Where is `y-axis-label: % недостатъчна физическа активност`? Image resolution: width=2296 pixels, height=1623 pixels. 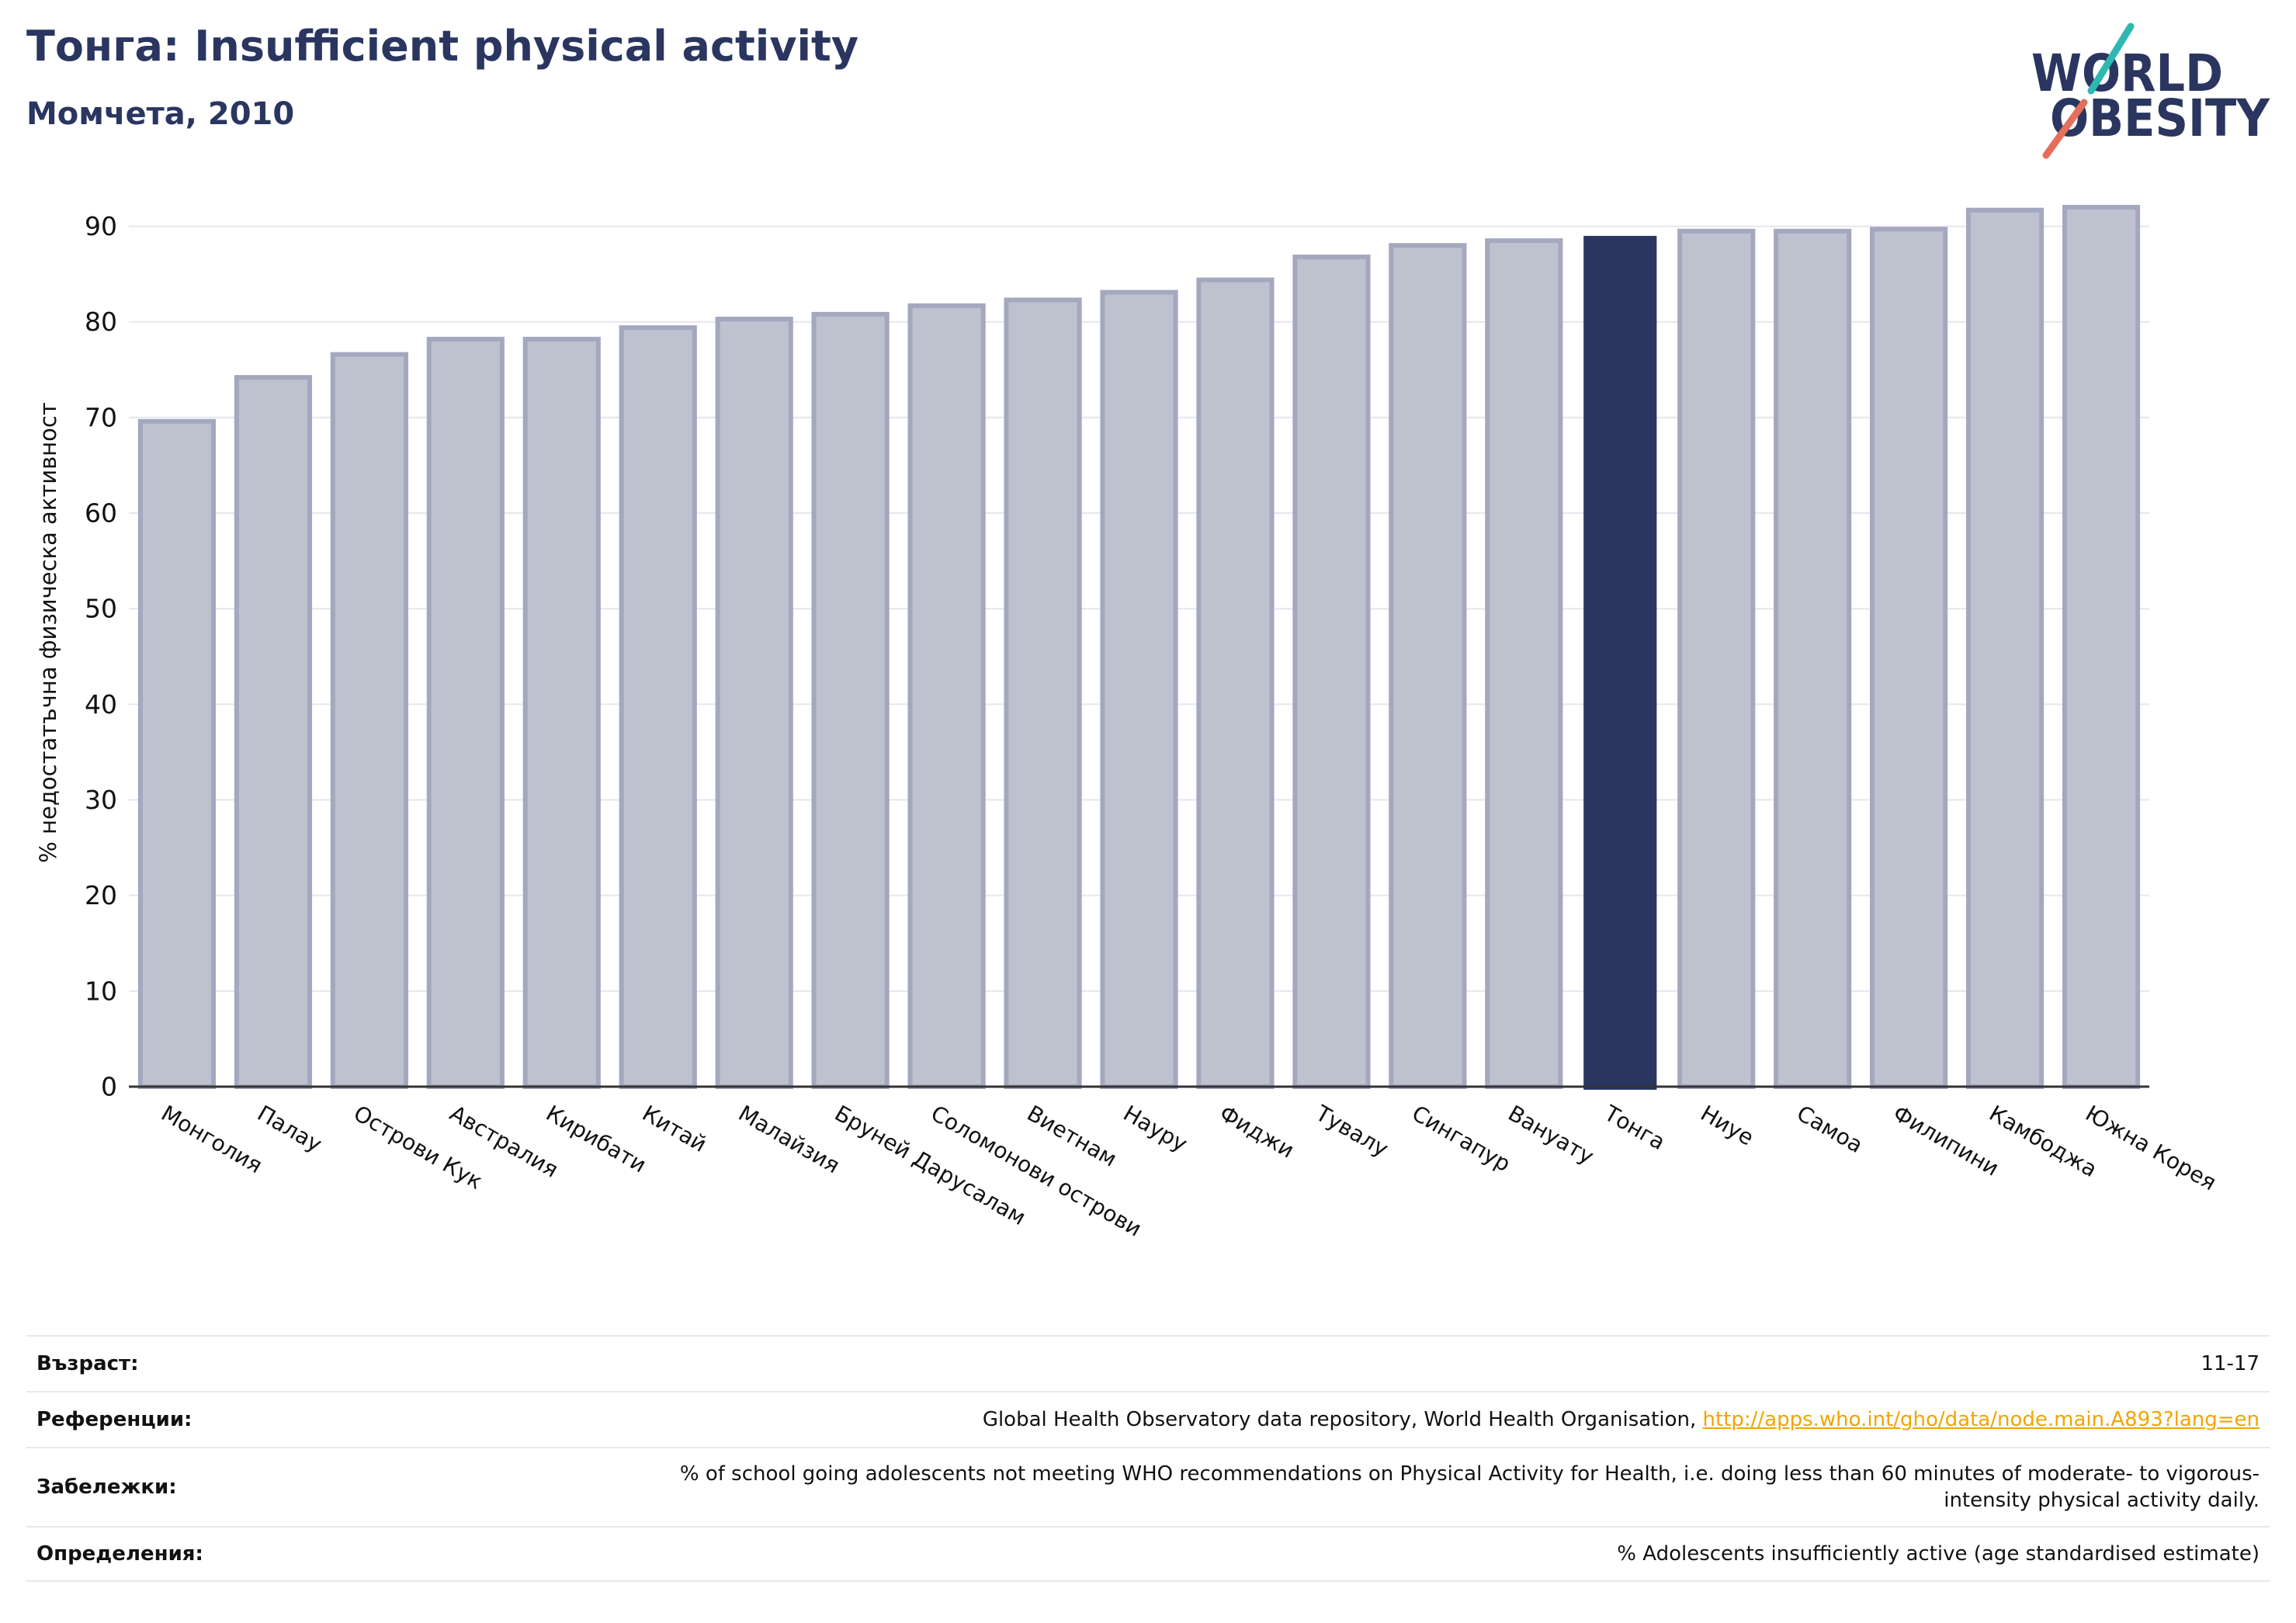 y-axis-label: % недостатъчна физическа активност is located at coordinates (48, 632).